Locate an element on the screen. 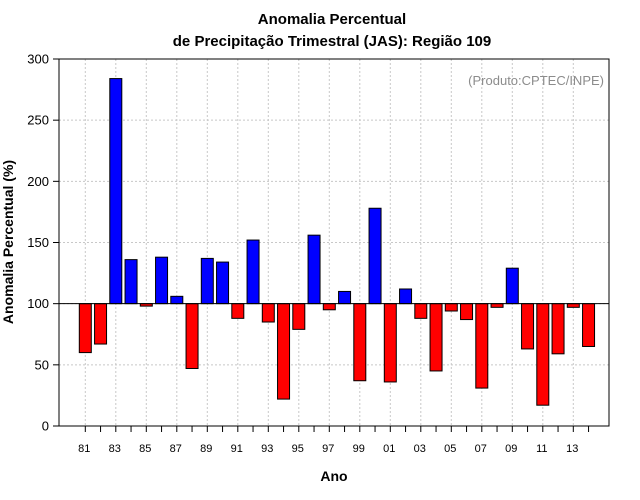  y-axis: 0 50 100 150 200 250 300 is located at coordinates (43, 243).